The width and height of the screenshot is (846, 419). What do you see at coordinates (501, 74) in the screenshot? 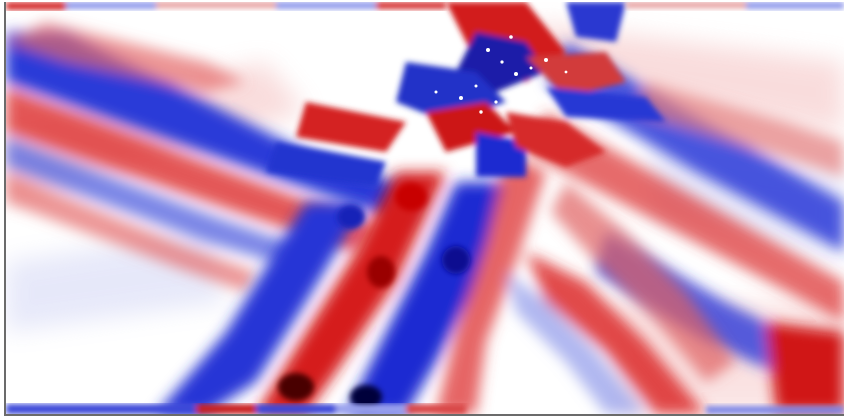
I see `source-speckles` at bounding box center [501, 74].